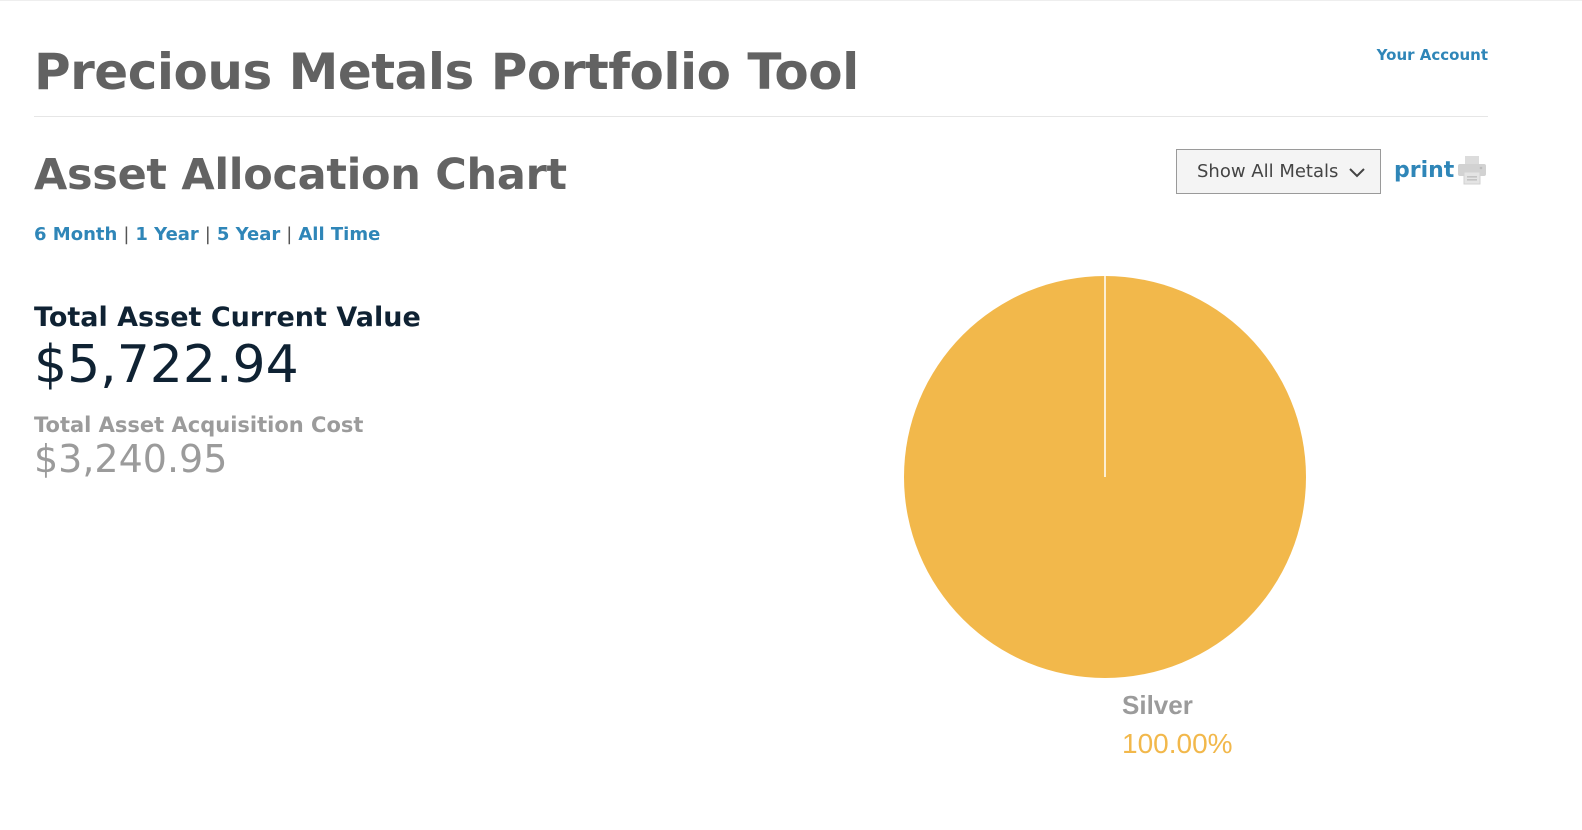  Describe the element at coordinates (199, 425) in the screenshot. I see `acquisition-cost-label: Total Asset Acquisition Cost` at that location.